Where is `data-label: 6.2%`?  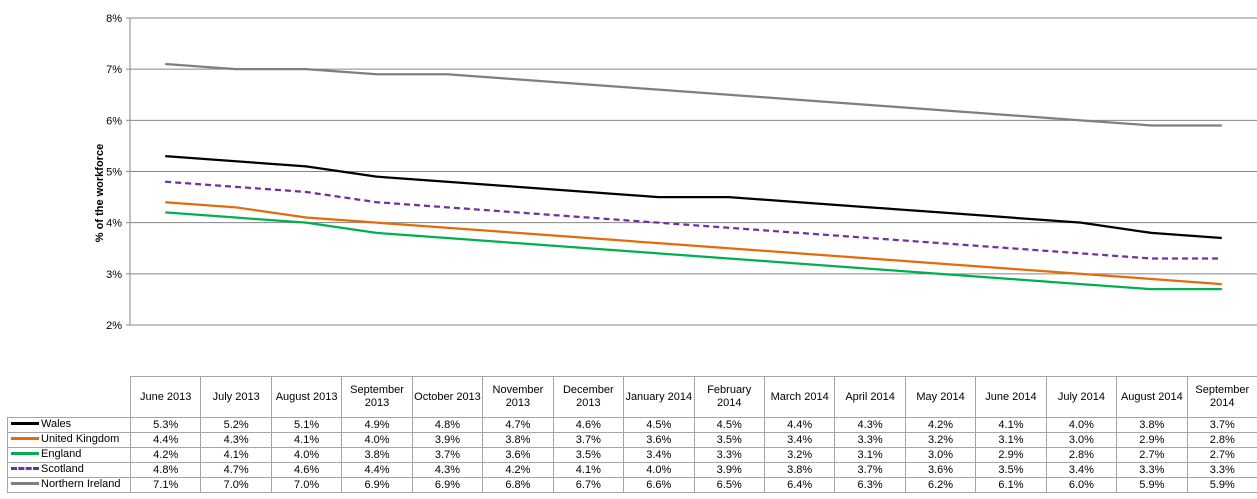
data-label: 6.2% is located at coordinates (940, 485).